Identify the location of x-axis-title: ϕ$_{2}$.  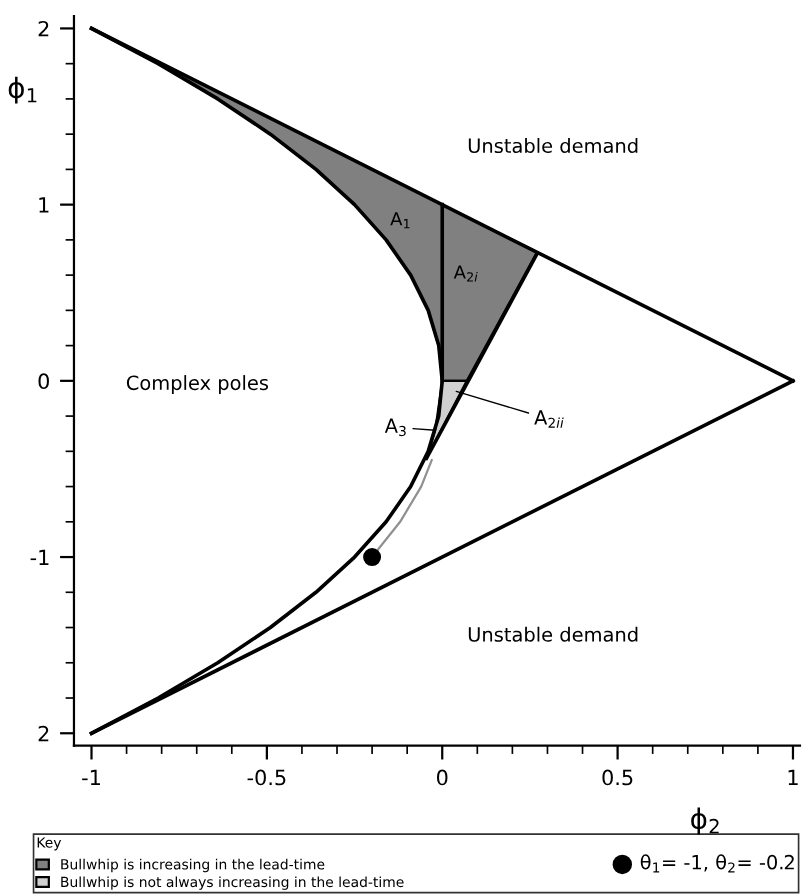
(705, 821).